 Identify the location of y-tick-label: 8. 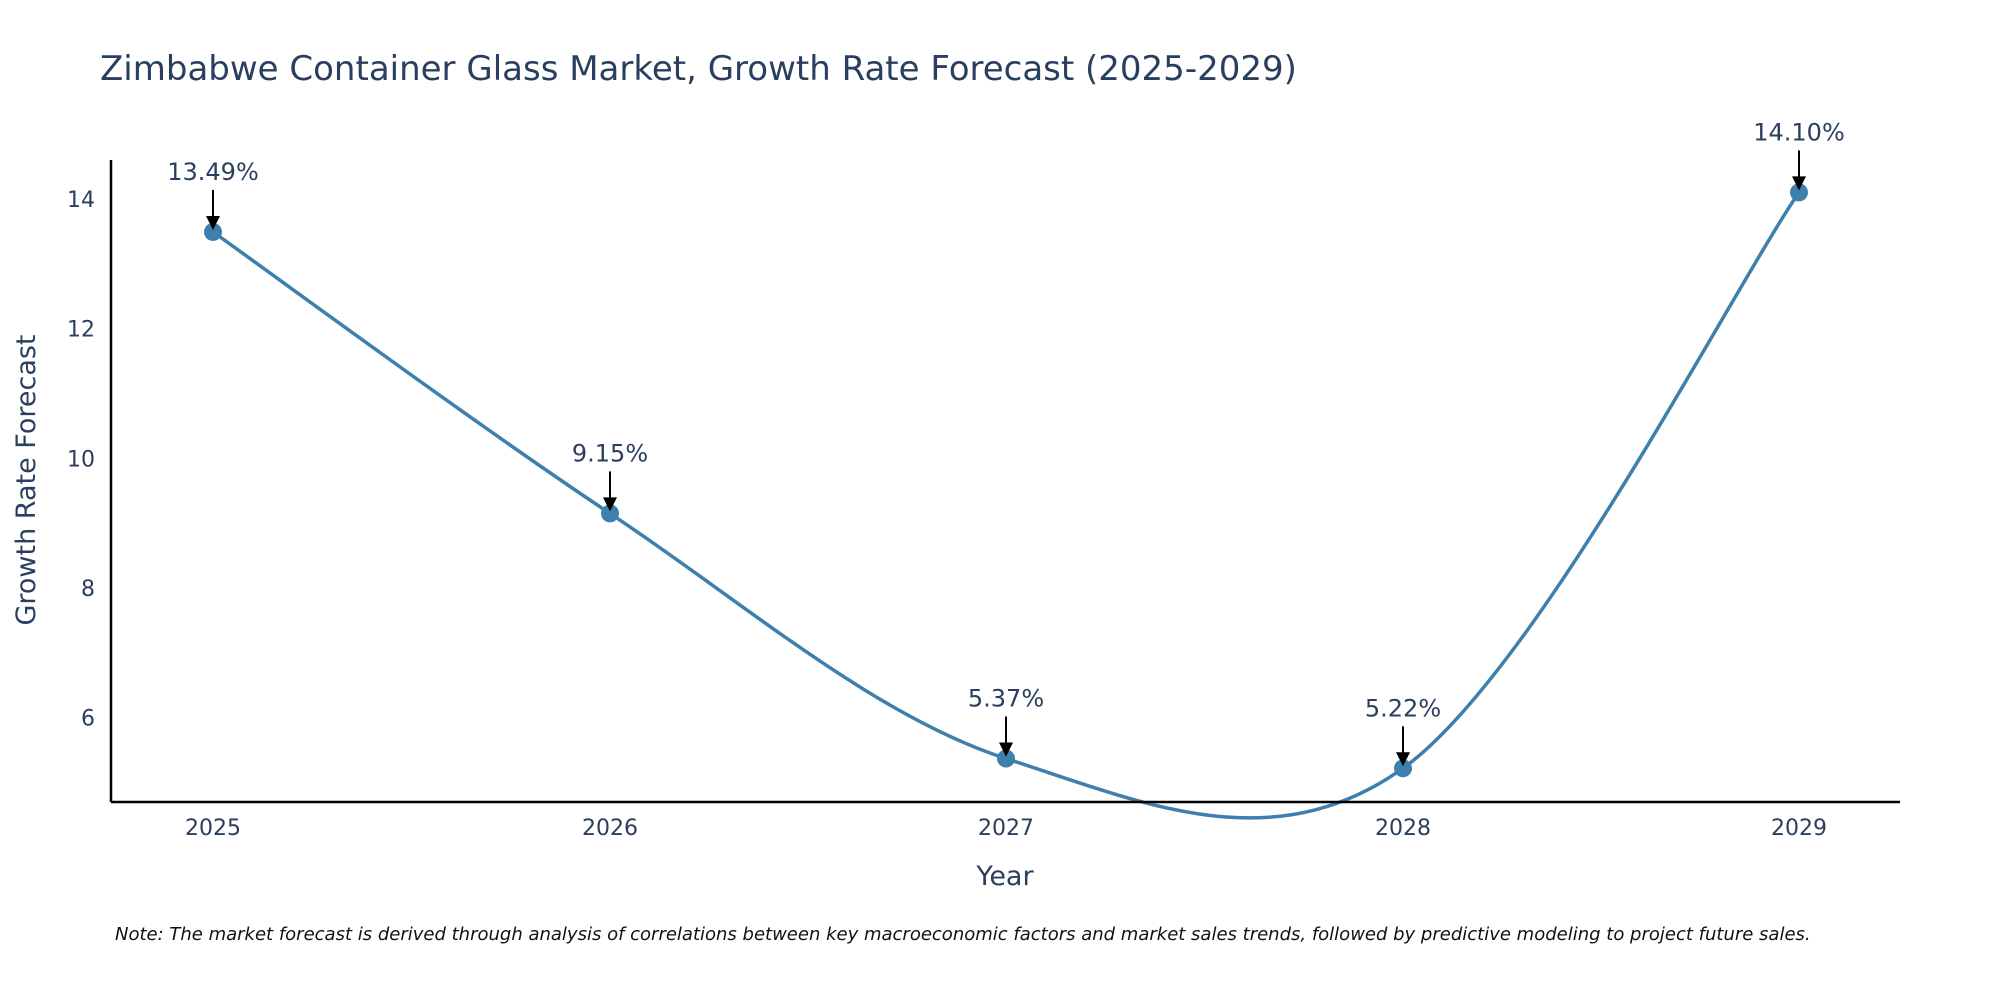
(88, 589).